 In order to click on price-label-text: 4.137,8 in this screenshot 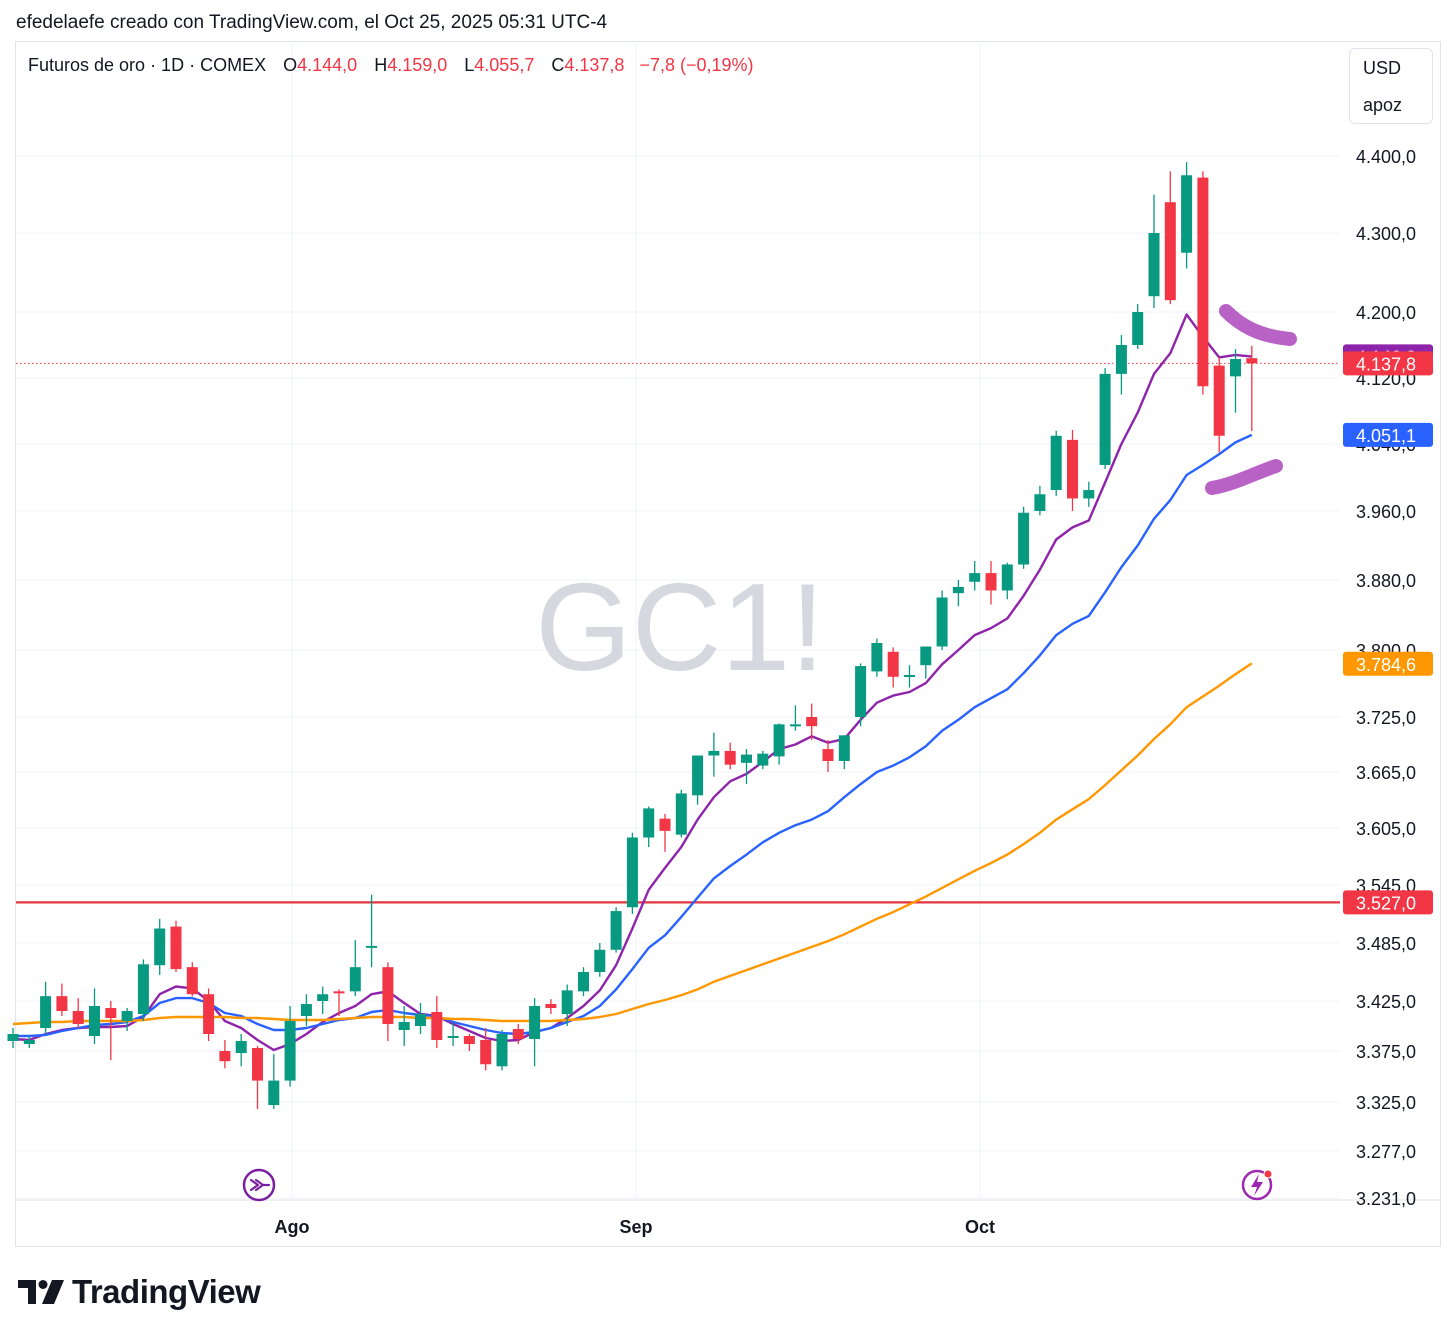, I will do `click(1386, 364)`.